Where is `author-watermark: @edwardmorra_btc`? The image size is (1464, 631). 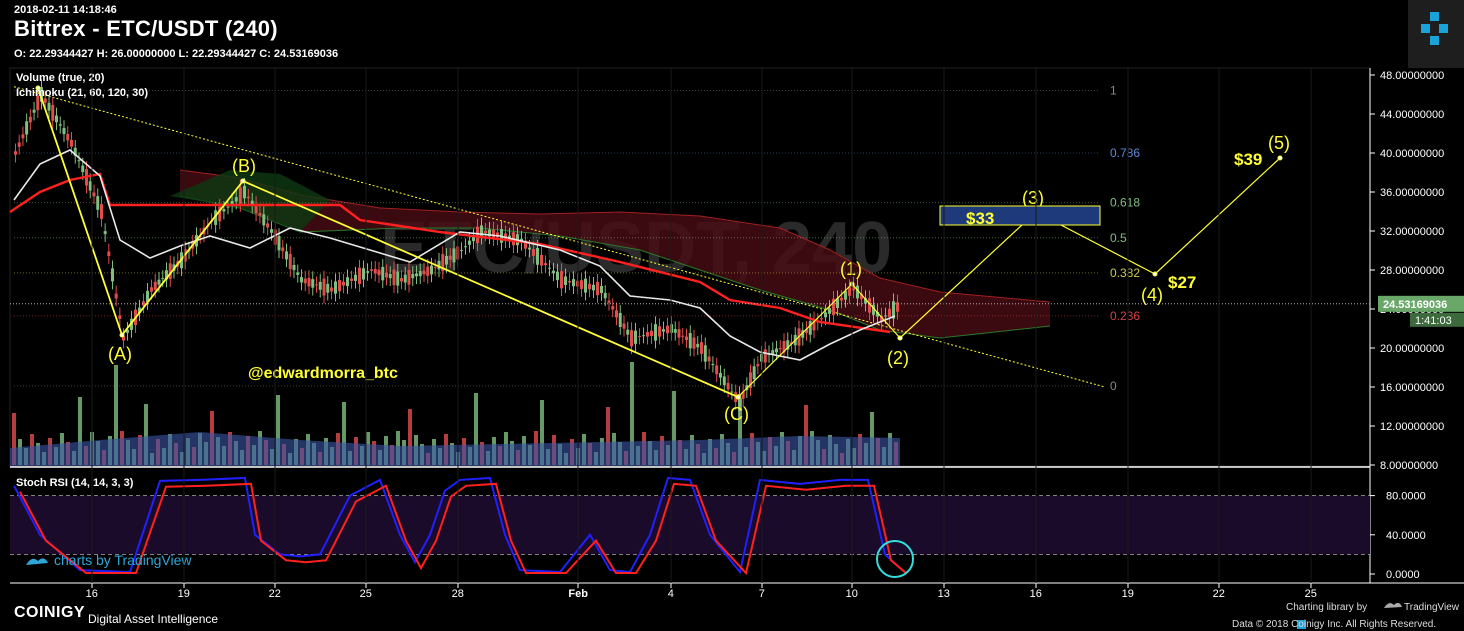 author-watermark: @edwardmorra_btc is located at coordinates (323, 373).